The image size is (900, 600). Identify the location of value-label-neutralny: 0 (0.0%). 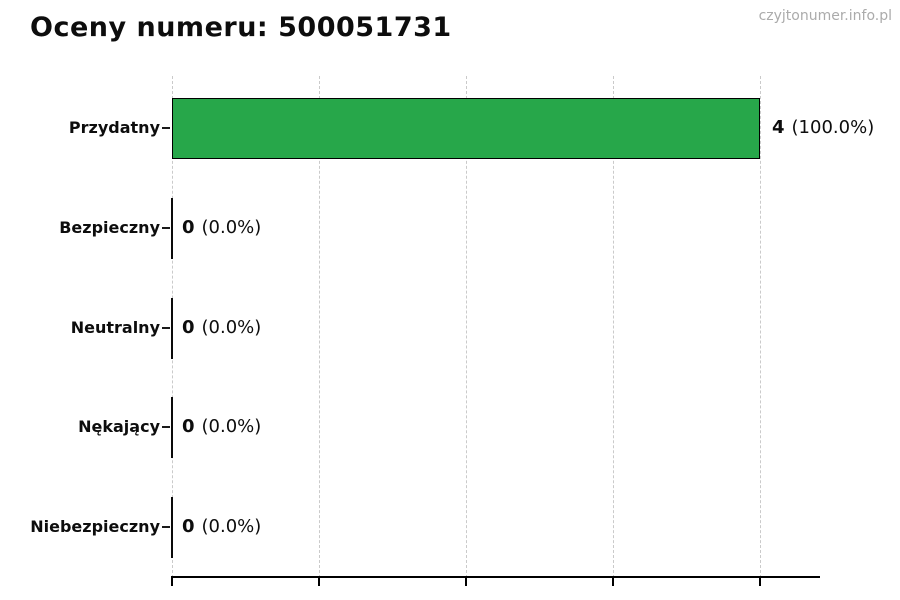
(221, 328).